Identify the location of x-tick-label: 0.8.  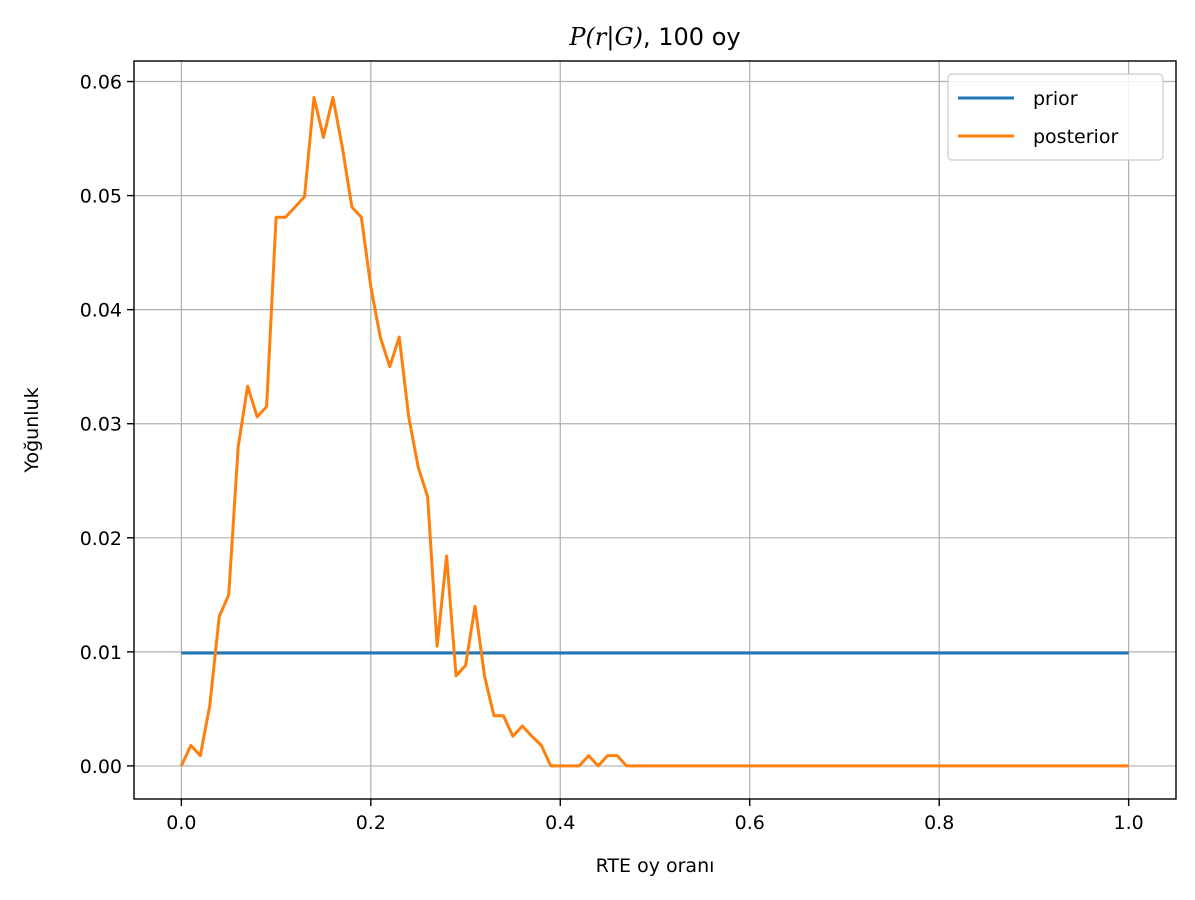
(939, 823).